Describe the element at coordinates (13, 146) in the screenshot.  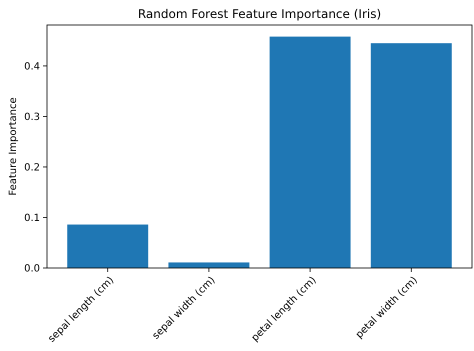
I see `y-axis-title: Feature Importance` at that location.